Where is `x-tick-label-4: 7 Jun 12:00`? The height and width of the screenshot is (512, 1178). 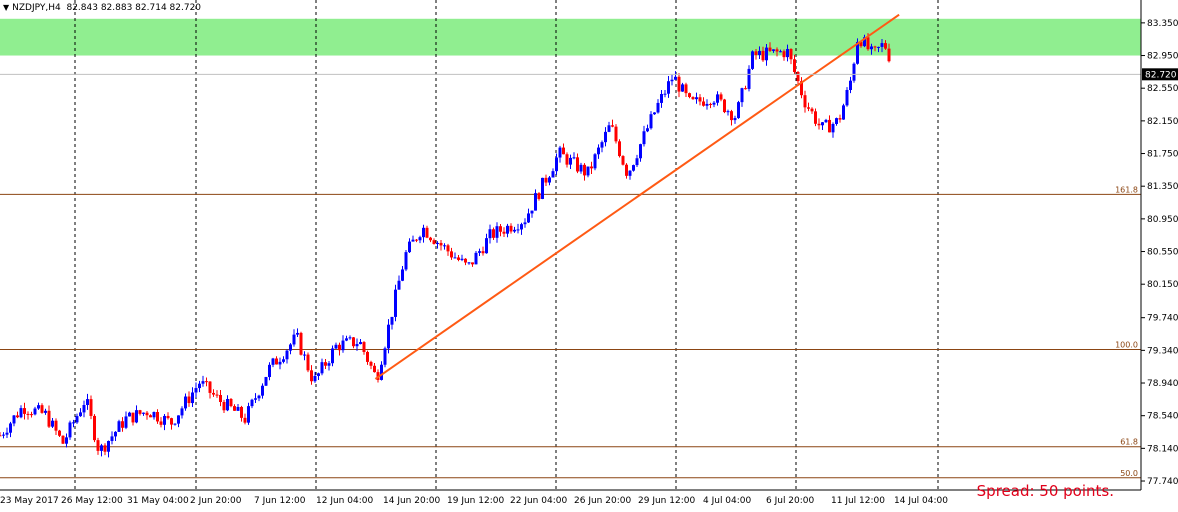
x-tick-label-4: 7 Jun 12:00 is located at coordinates (280, 501).